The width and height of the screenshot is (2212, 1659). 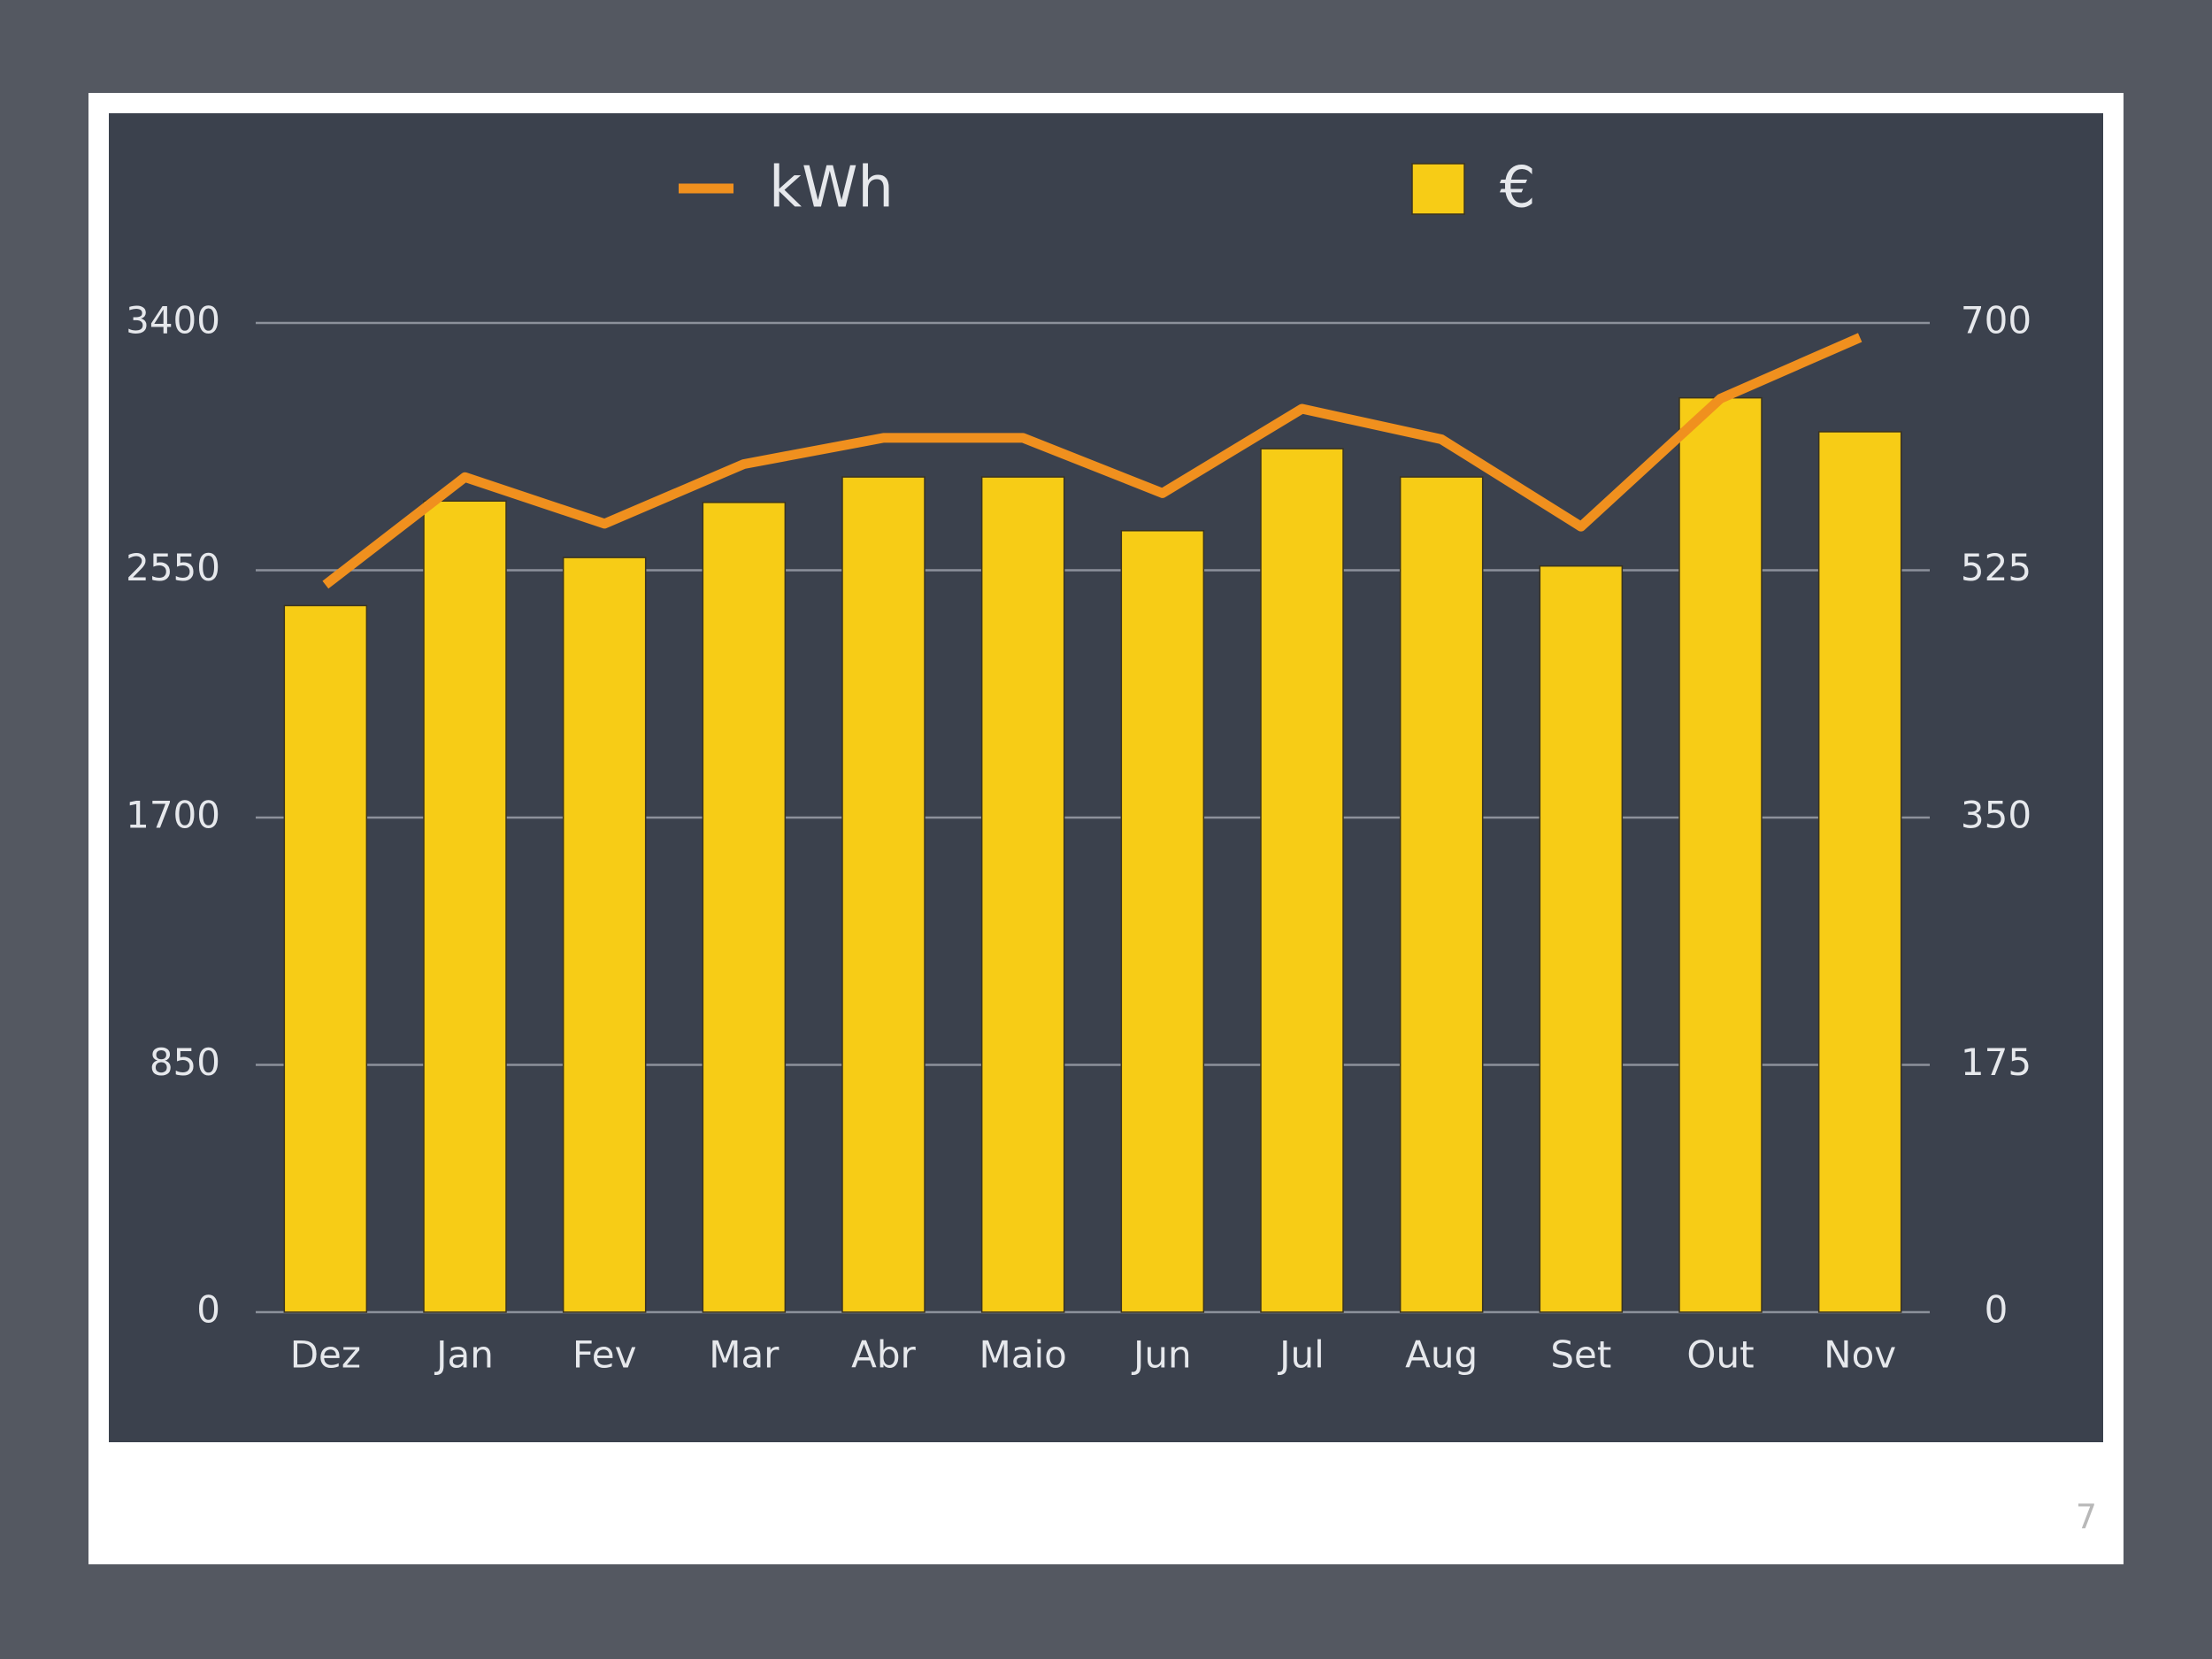 I want to click on page-number: 7, so click(x=2086, y=1518).